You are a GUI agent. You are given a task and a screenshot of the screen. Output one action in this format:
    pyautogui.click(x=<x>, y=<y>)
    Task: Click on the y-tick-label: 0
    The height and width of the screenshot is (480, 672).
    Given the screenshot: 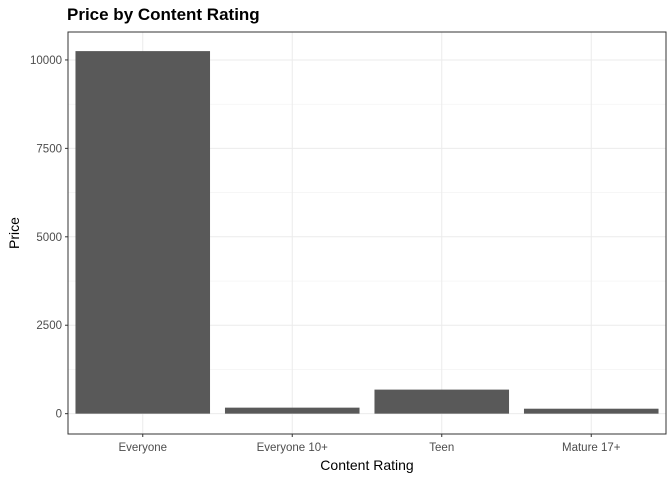 What is the action you would take?
    pyautogui.click(x=59, y=415)
    